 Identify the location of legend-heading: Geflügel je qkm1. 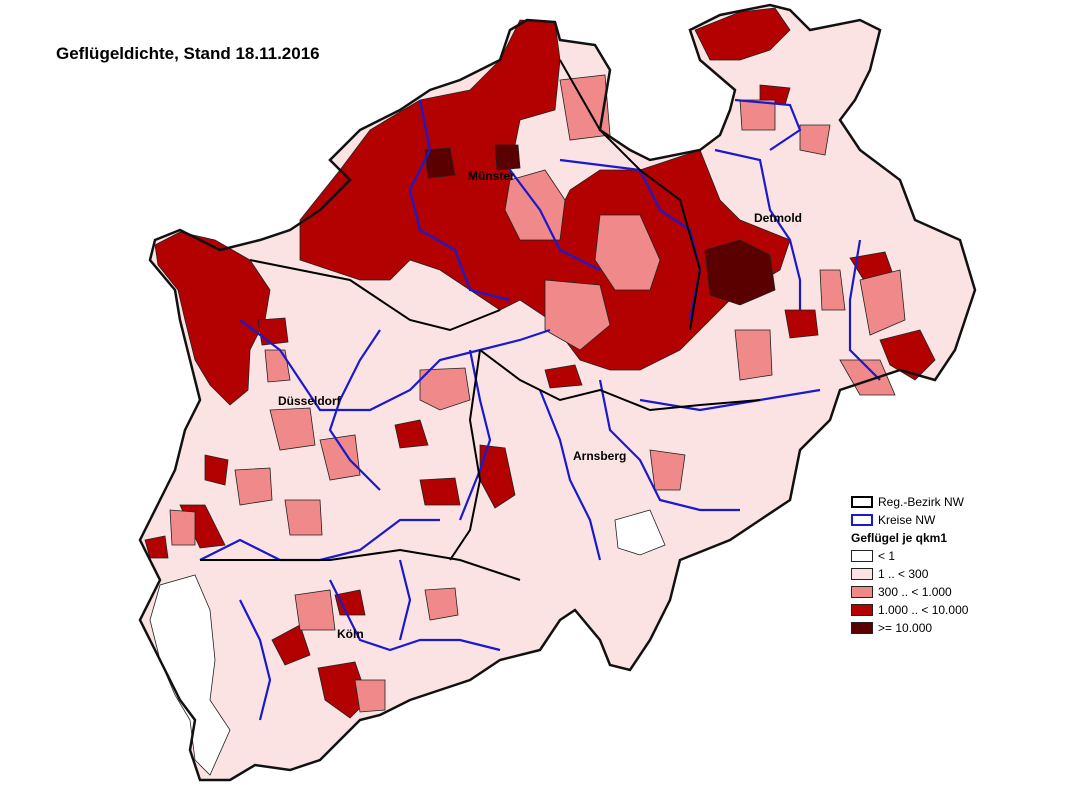
(899, 538).